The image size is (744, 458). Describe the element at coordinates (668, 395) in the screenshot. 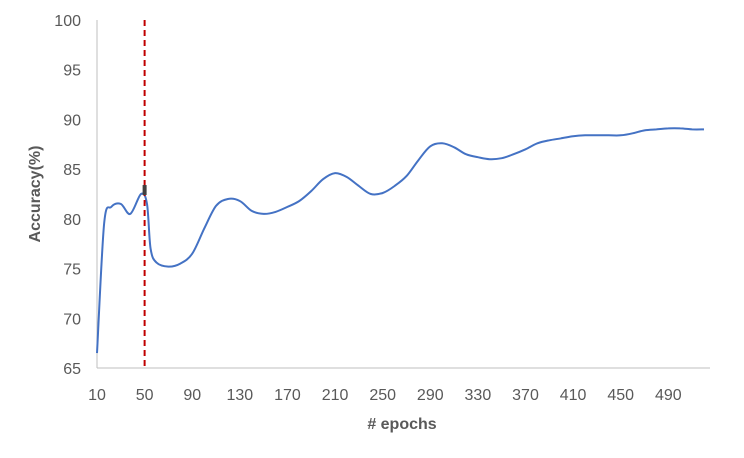

I see `x-tick-label: 490` at that location.